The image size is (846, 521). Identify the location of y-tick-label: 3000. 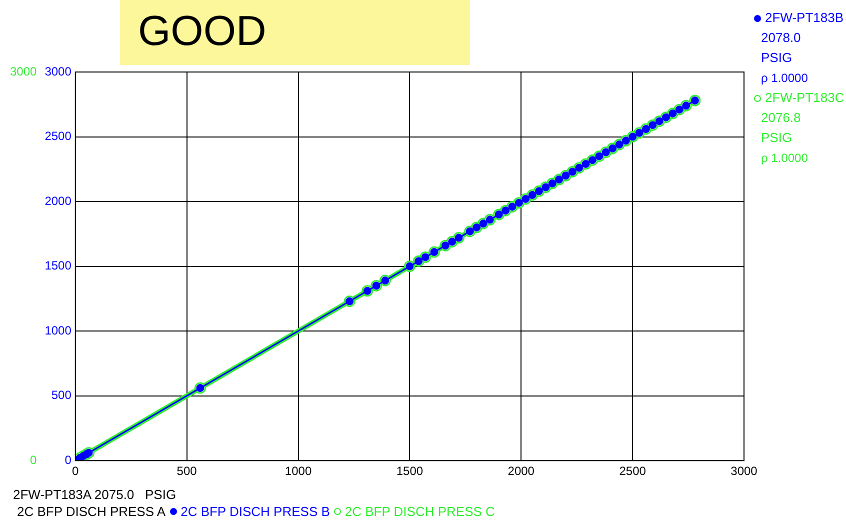
(58, 71).